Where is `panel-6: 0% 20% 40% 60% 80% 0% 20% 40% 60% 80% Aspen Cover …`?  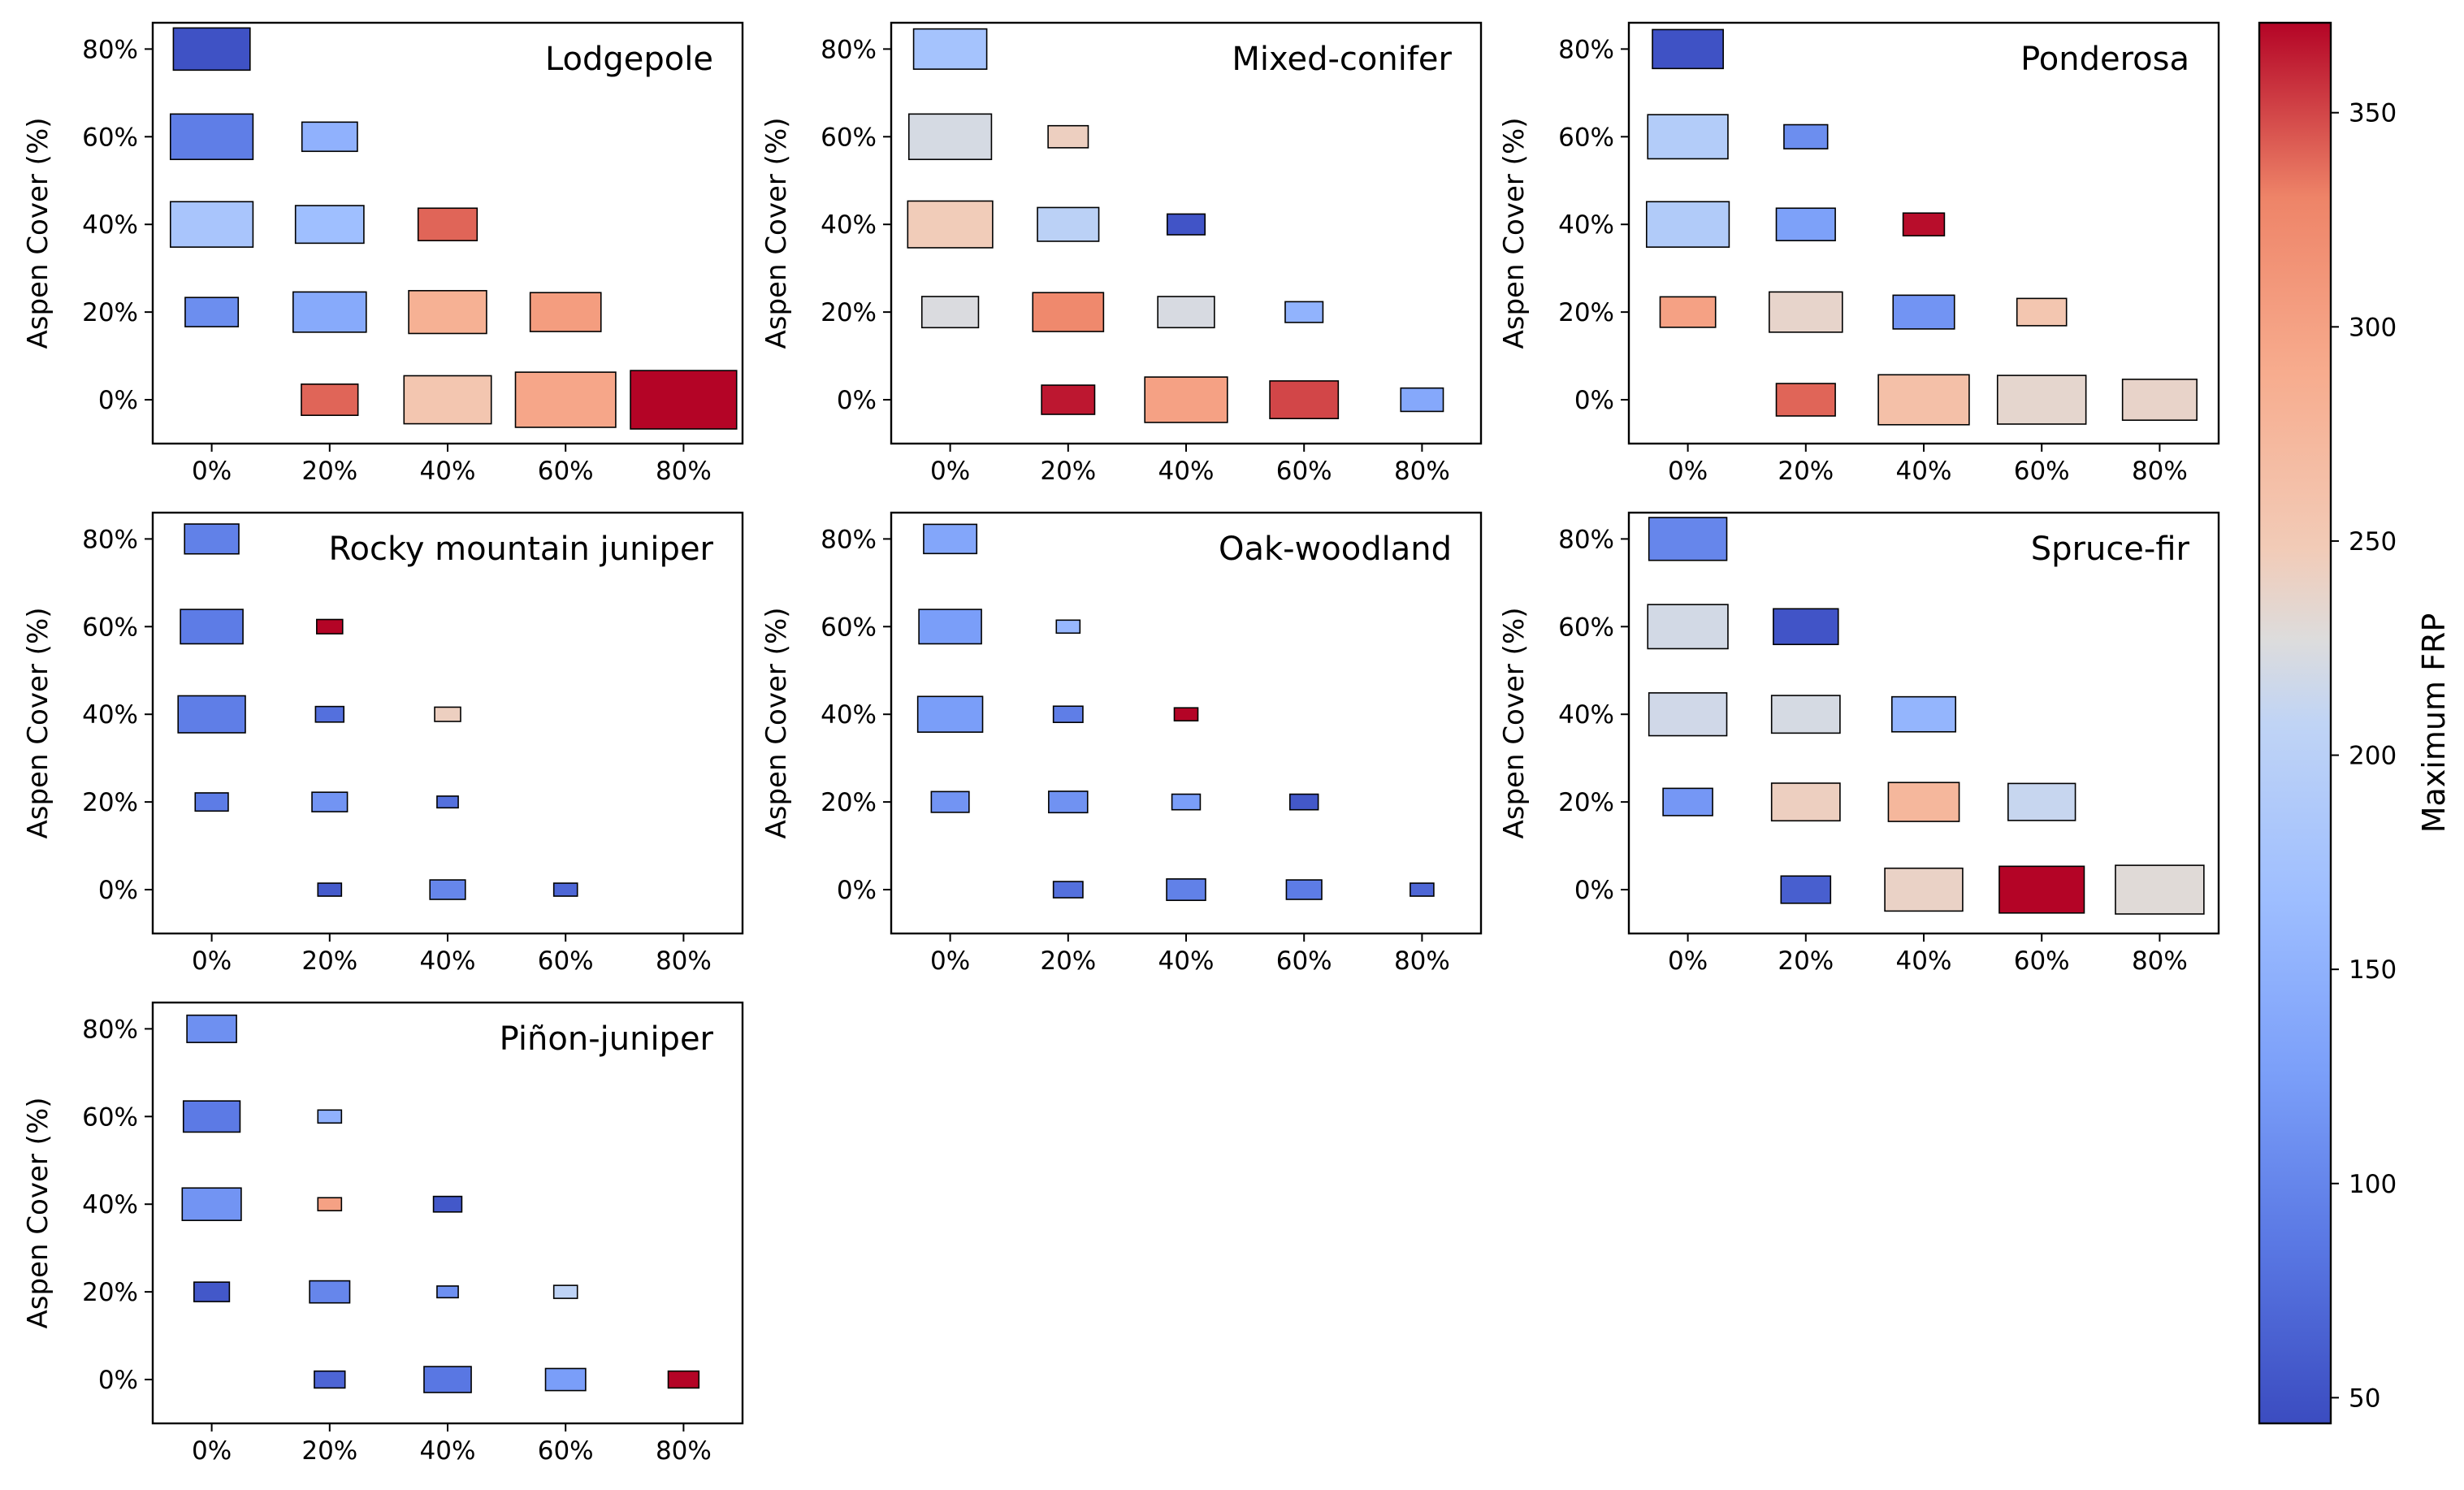
panel-6: 0% 20% 40% 60% 80% 0% 20% 40% 60% 80% Aspen Cover … is located at coordinates (1859, 743).